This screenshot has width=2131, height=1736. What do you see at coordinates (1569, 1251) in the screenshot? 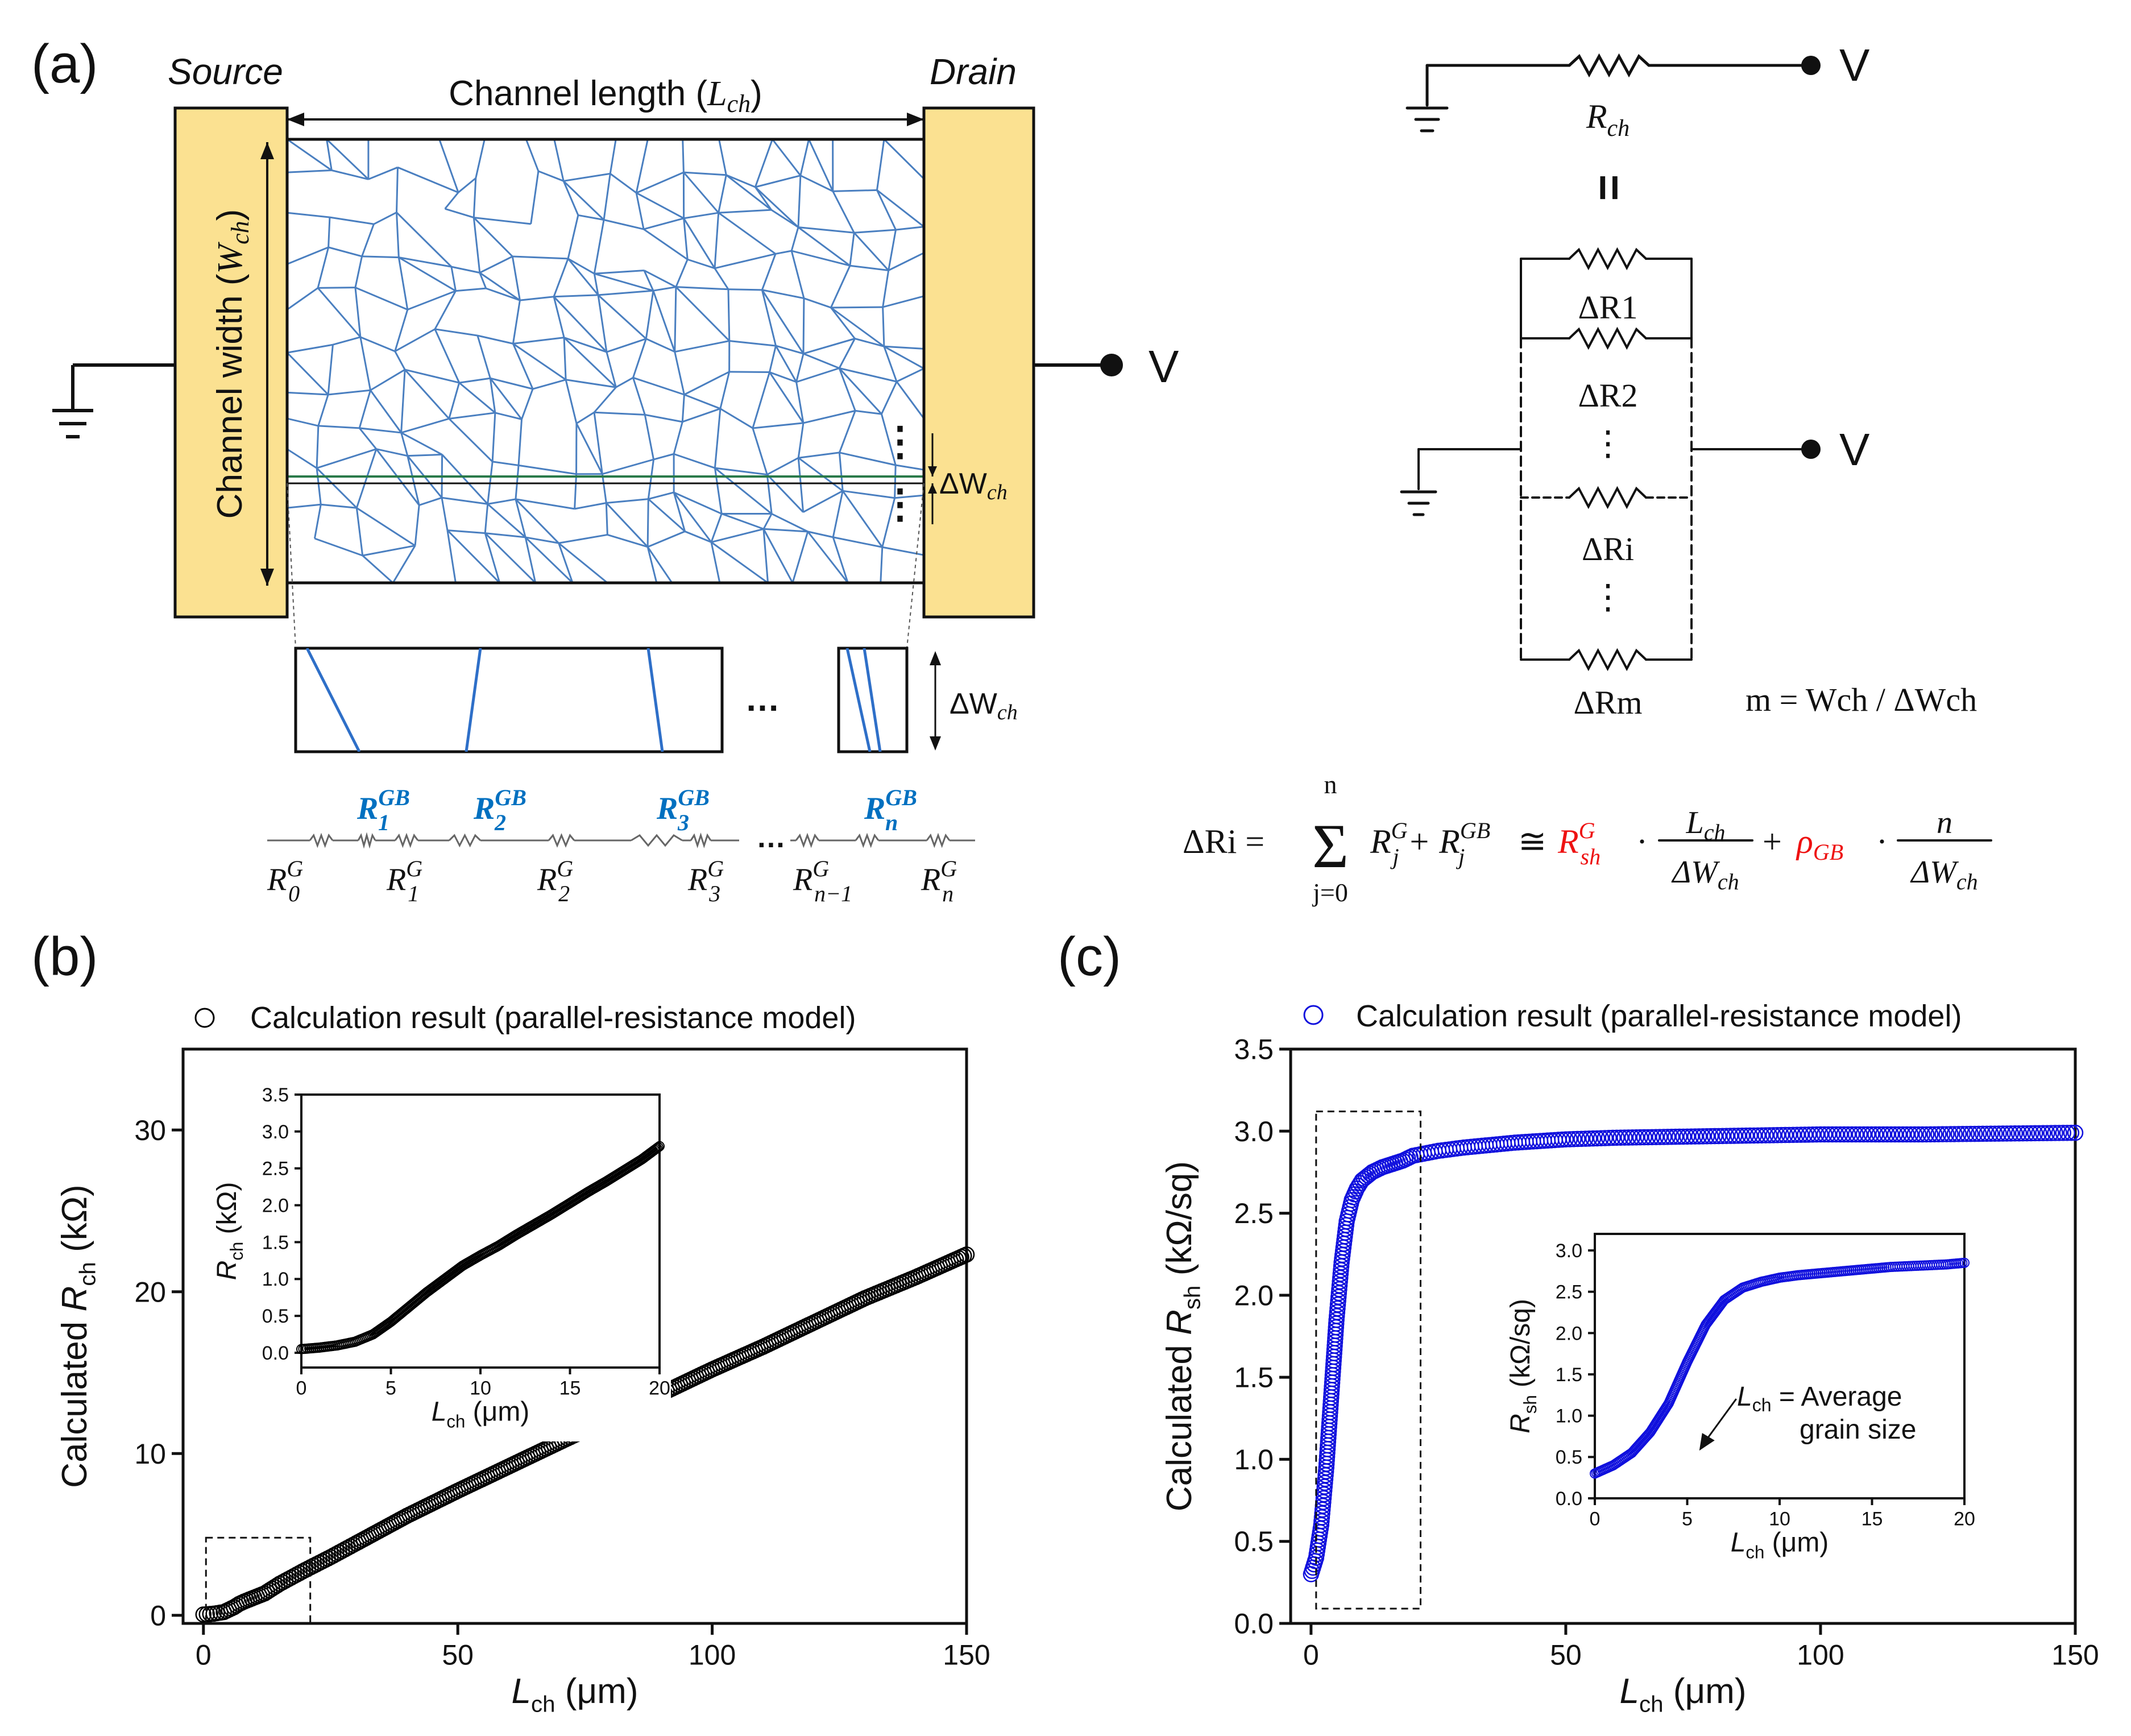
I see `c-inset-y-tick-label: 3.0` at bounding box center [1569, 1251].